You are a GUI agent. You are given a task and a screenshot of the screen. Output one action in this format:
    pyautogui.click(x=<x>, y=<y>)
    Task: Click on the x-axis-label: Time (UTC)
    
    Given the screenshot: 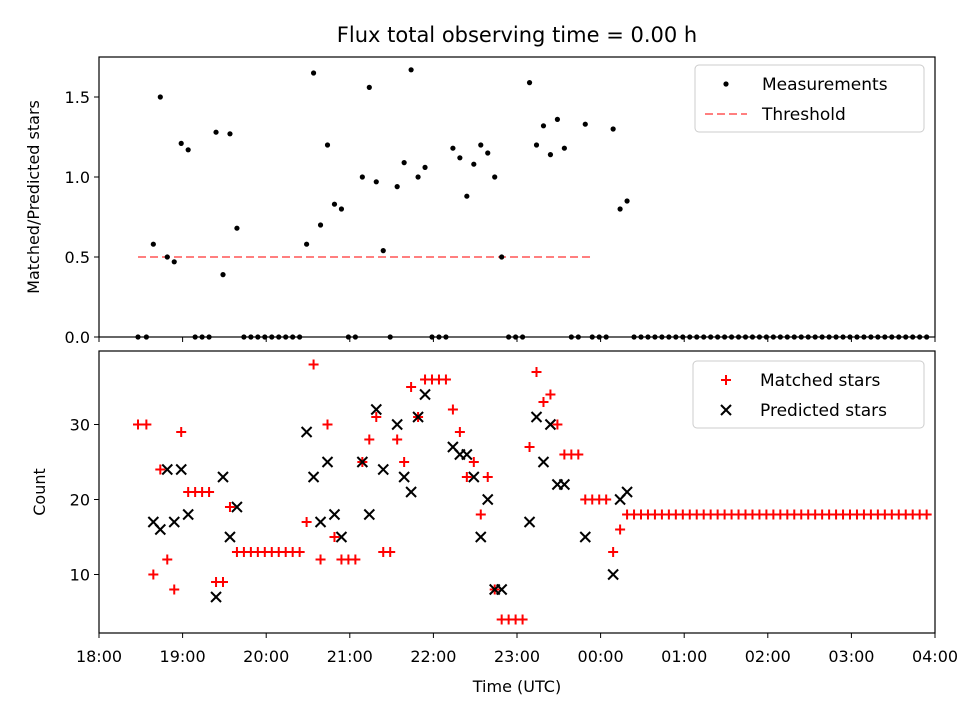 What is the action you would take?
    pyautogui.click(x=516, y=686)
    